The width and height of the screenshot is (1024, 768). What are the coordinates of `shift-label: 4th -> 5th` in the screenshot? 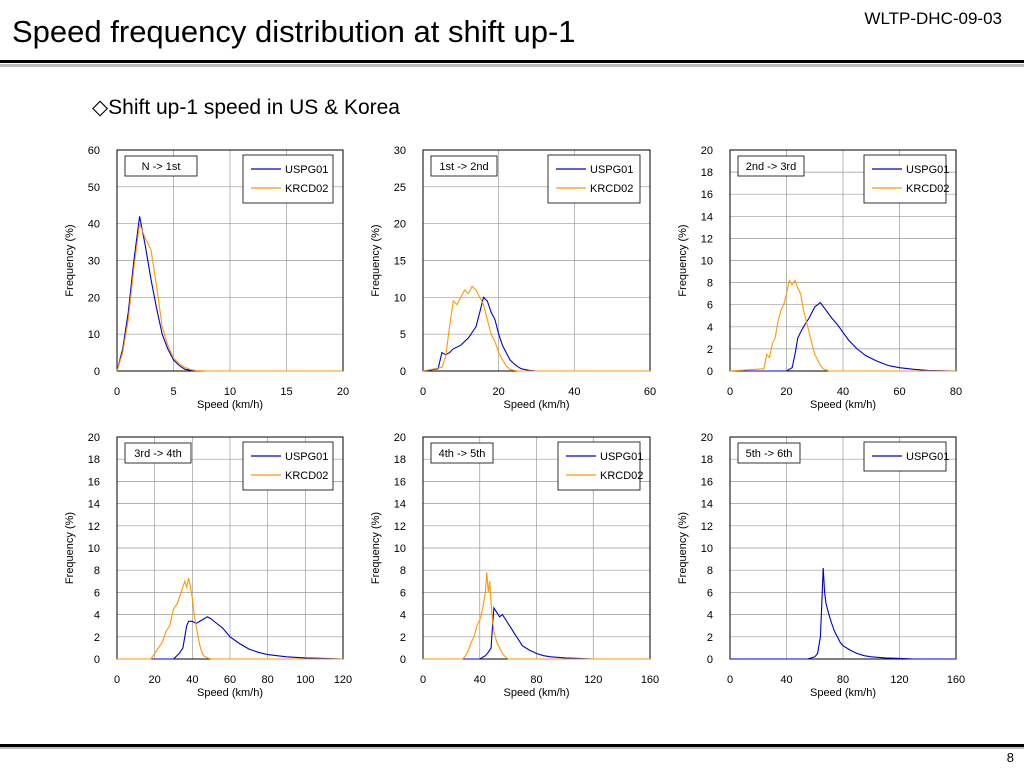 It's located at (462, 454).